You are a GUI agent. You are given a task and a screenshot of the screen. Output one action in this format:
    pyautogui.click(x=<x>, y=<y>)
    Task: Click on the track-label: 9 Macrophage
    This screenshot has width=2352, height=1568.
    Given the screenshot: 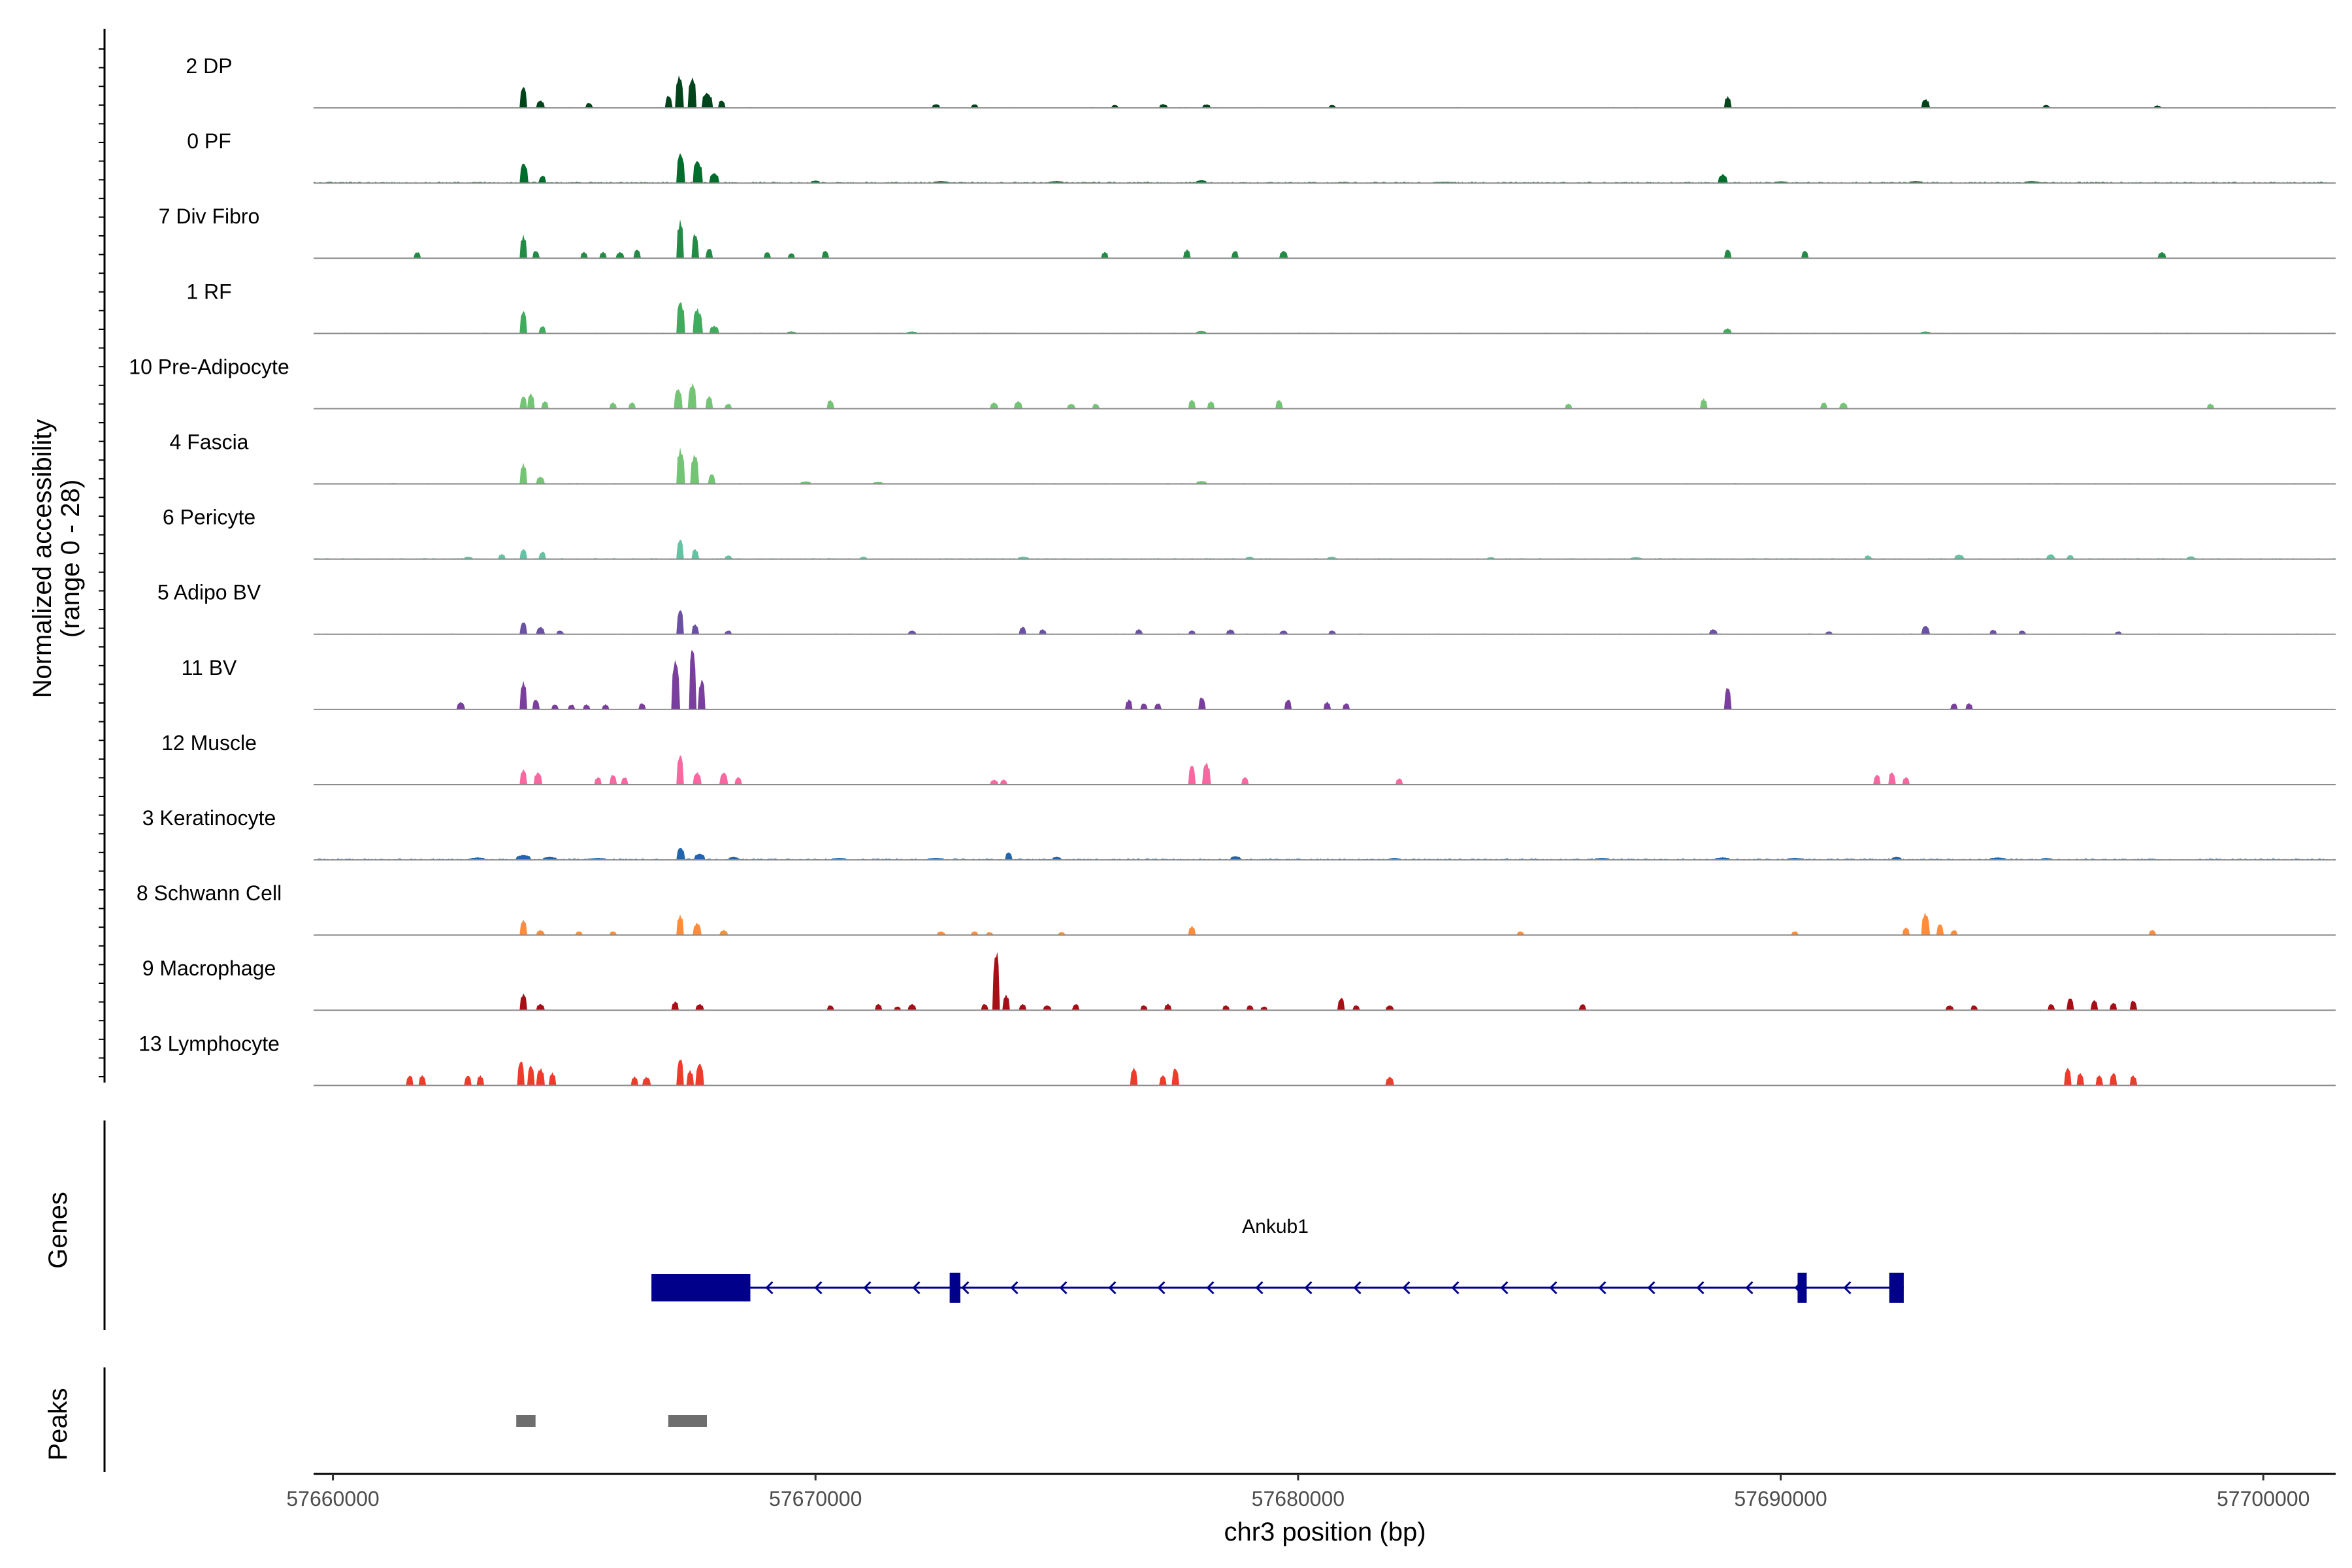 What is the action you would take?
    pyautogui.click(x=209, y=968)
    